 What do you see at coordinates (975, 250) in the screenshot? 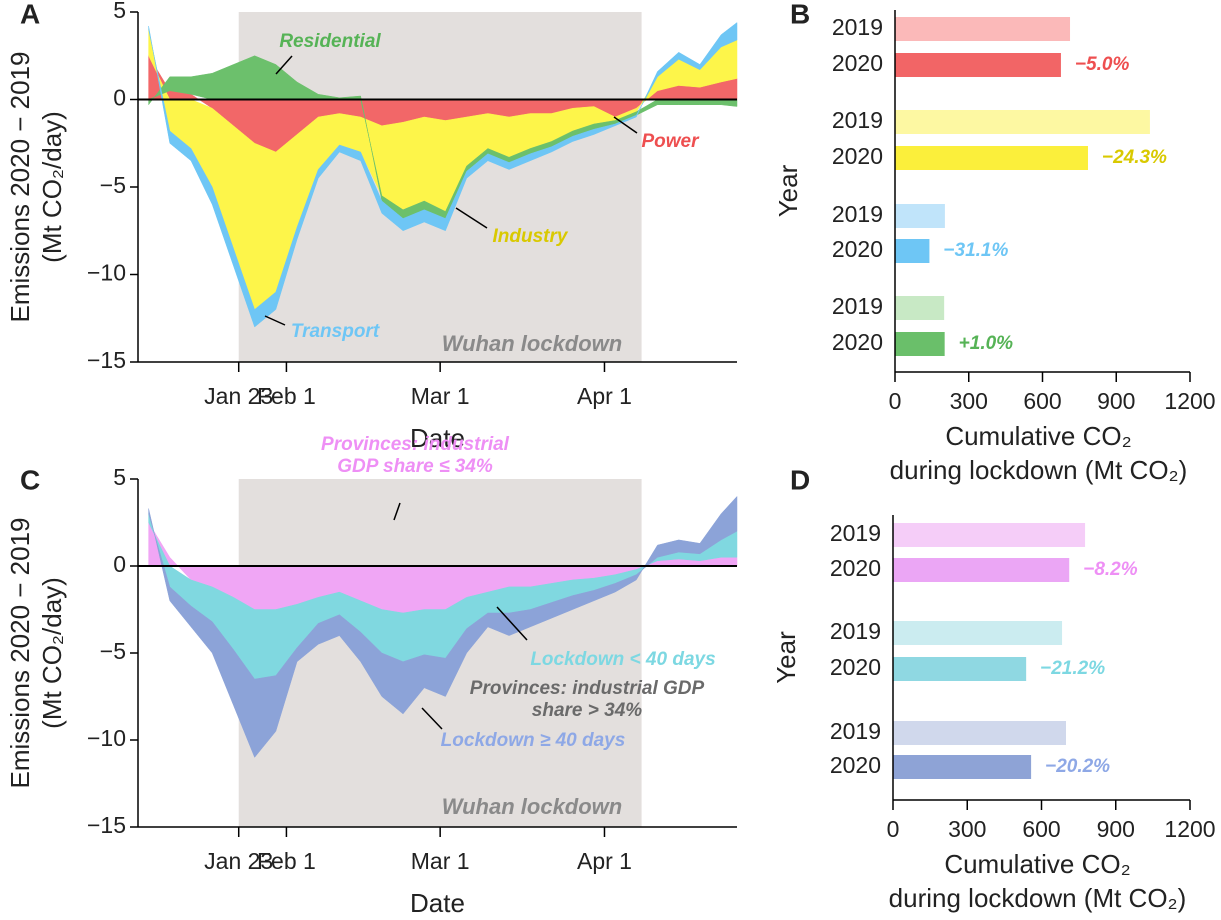
I see `change-label: −31.1%` at bounding box center [975, 250].